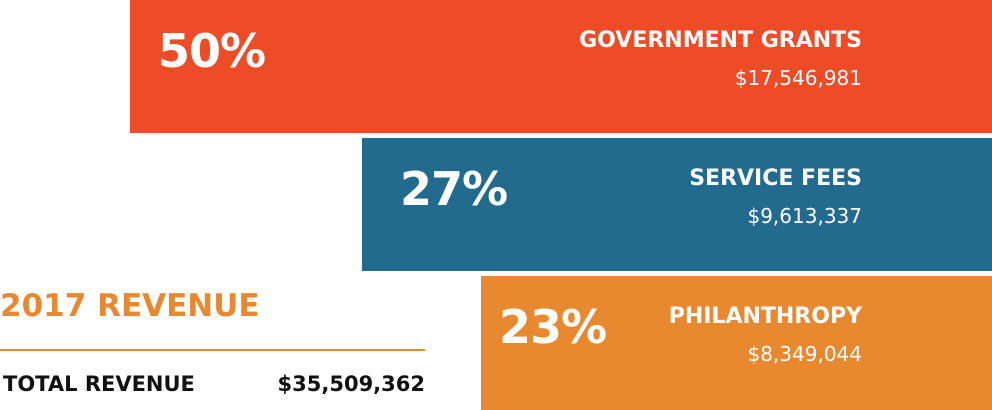 The height and width of the screenshot is (410, 992). Describe the element at coordinates (804, 216) in the screenshot. I see `segment-amount: $9,613,337` at that location.